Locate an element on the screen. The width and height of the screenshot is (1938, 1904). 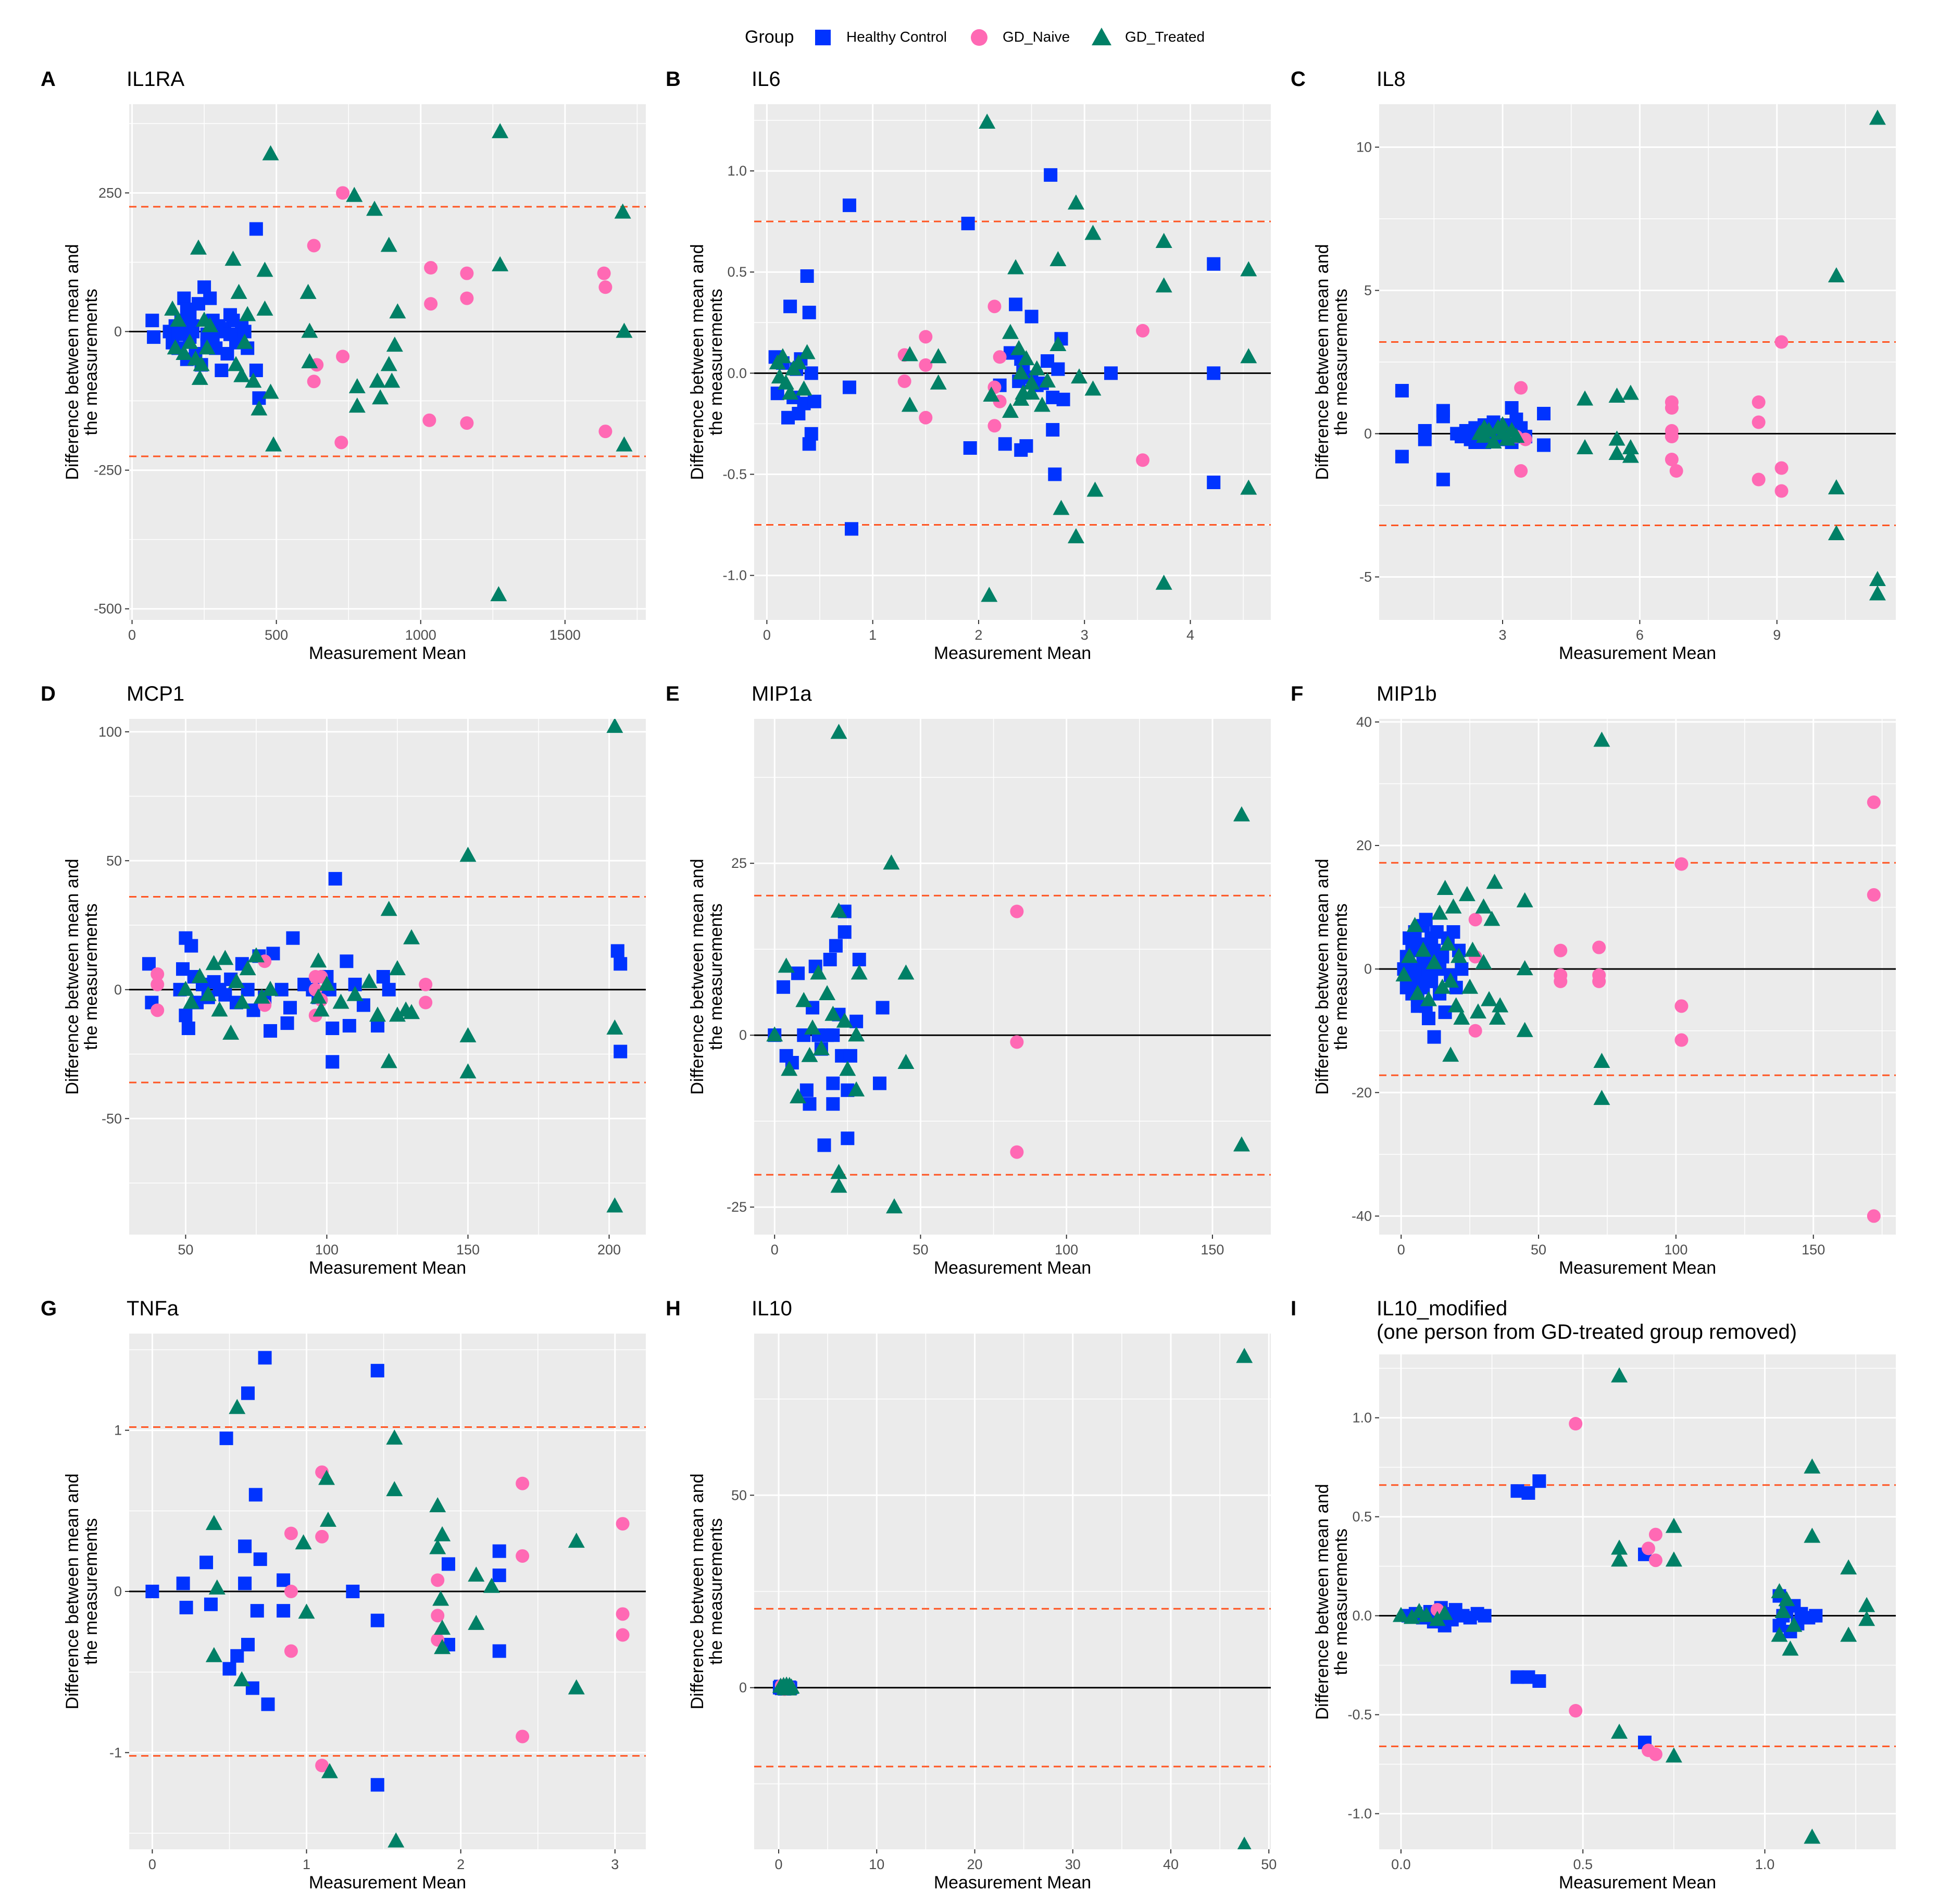
x-tick-label: 0.0 is located at coordinates (1401, 1864).